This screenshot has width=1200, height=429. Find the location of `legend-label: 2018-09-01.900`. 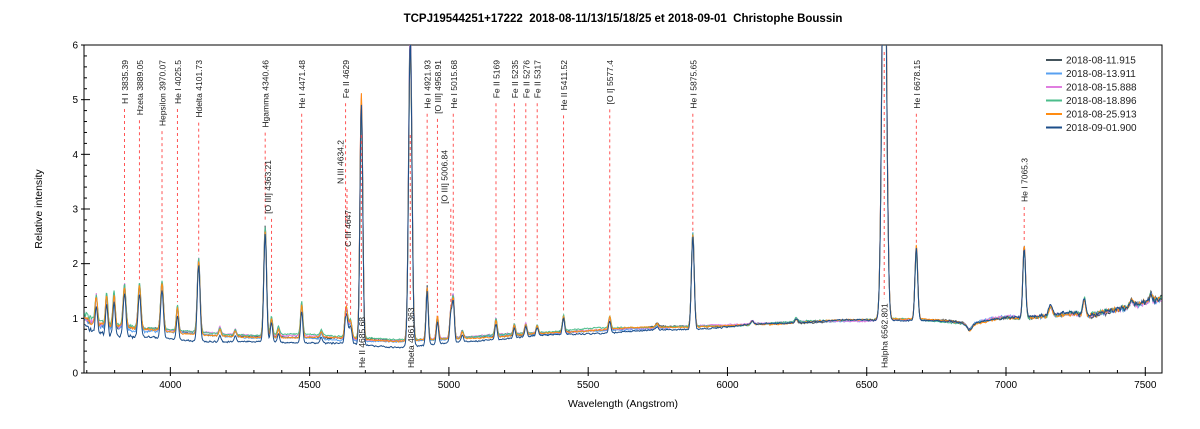

legend-label: 2018-09-01.900 is located at coordinates (1101, 128).